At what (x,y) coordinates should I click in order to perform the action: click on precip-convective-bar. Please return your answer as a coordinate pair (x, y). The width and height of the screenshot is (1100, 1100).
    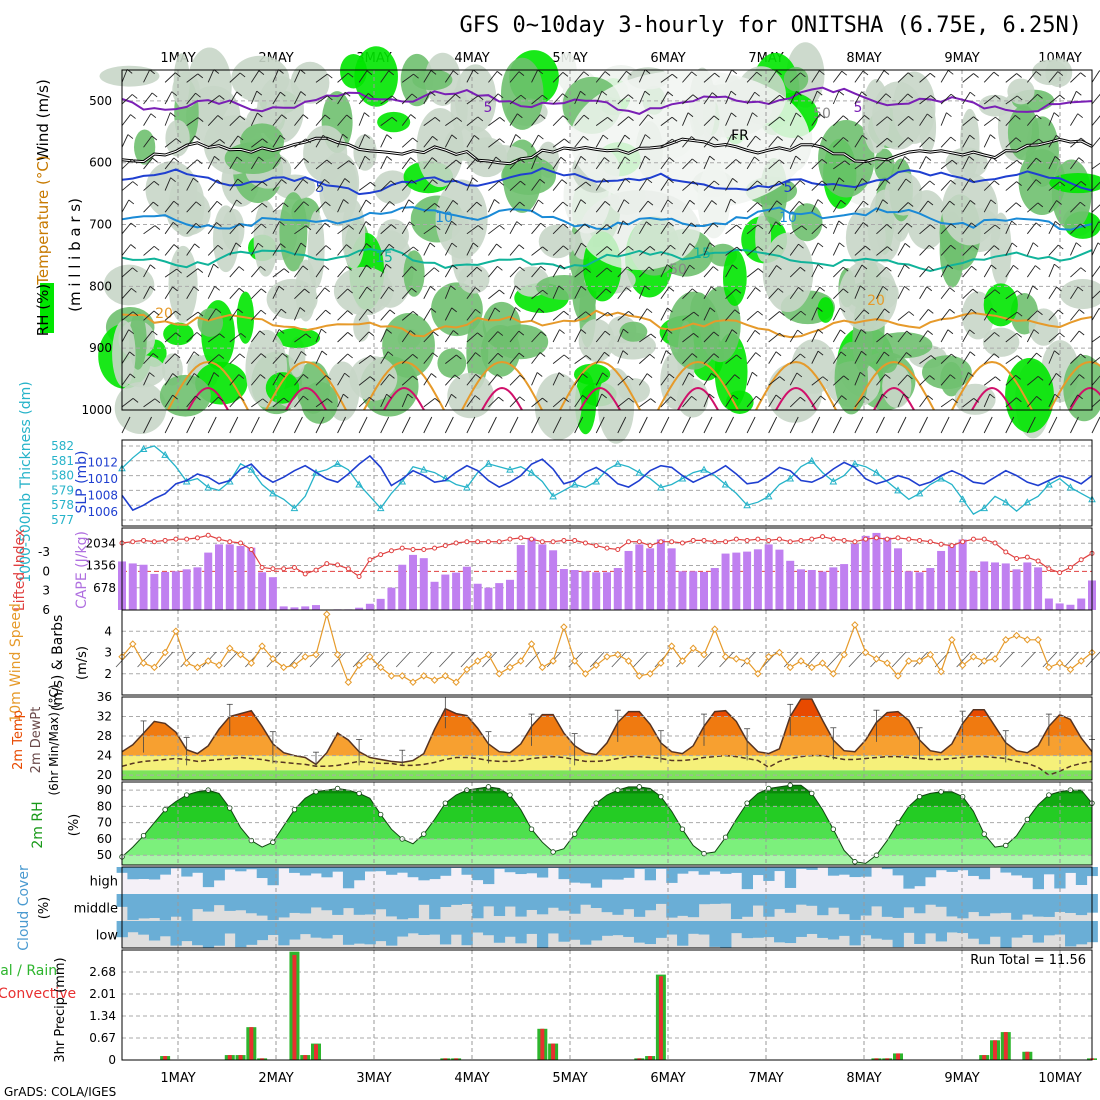
    Looking at the image, I should click on (660, 1018).